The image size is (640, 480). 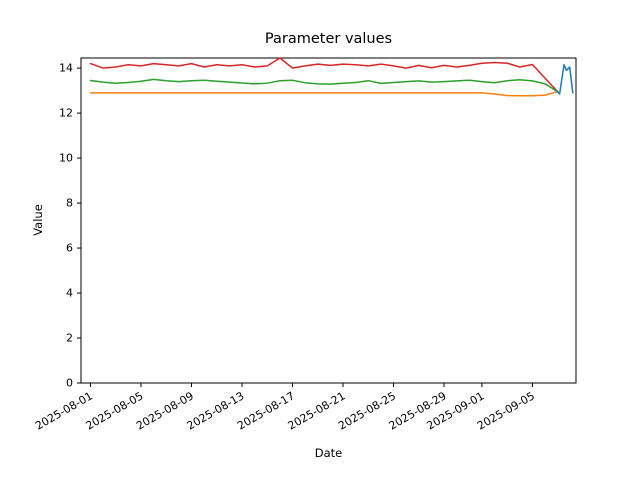 I want to click on series-orange, so click(x=324, y=93).